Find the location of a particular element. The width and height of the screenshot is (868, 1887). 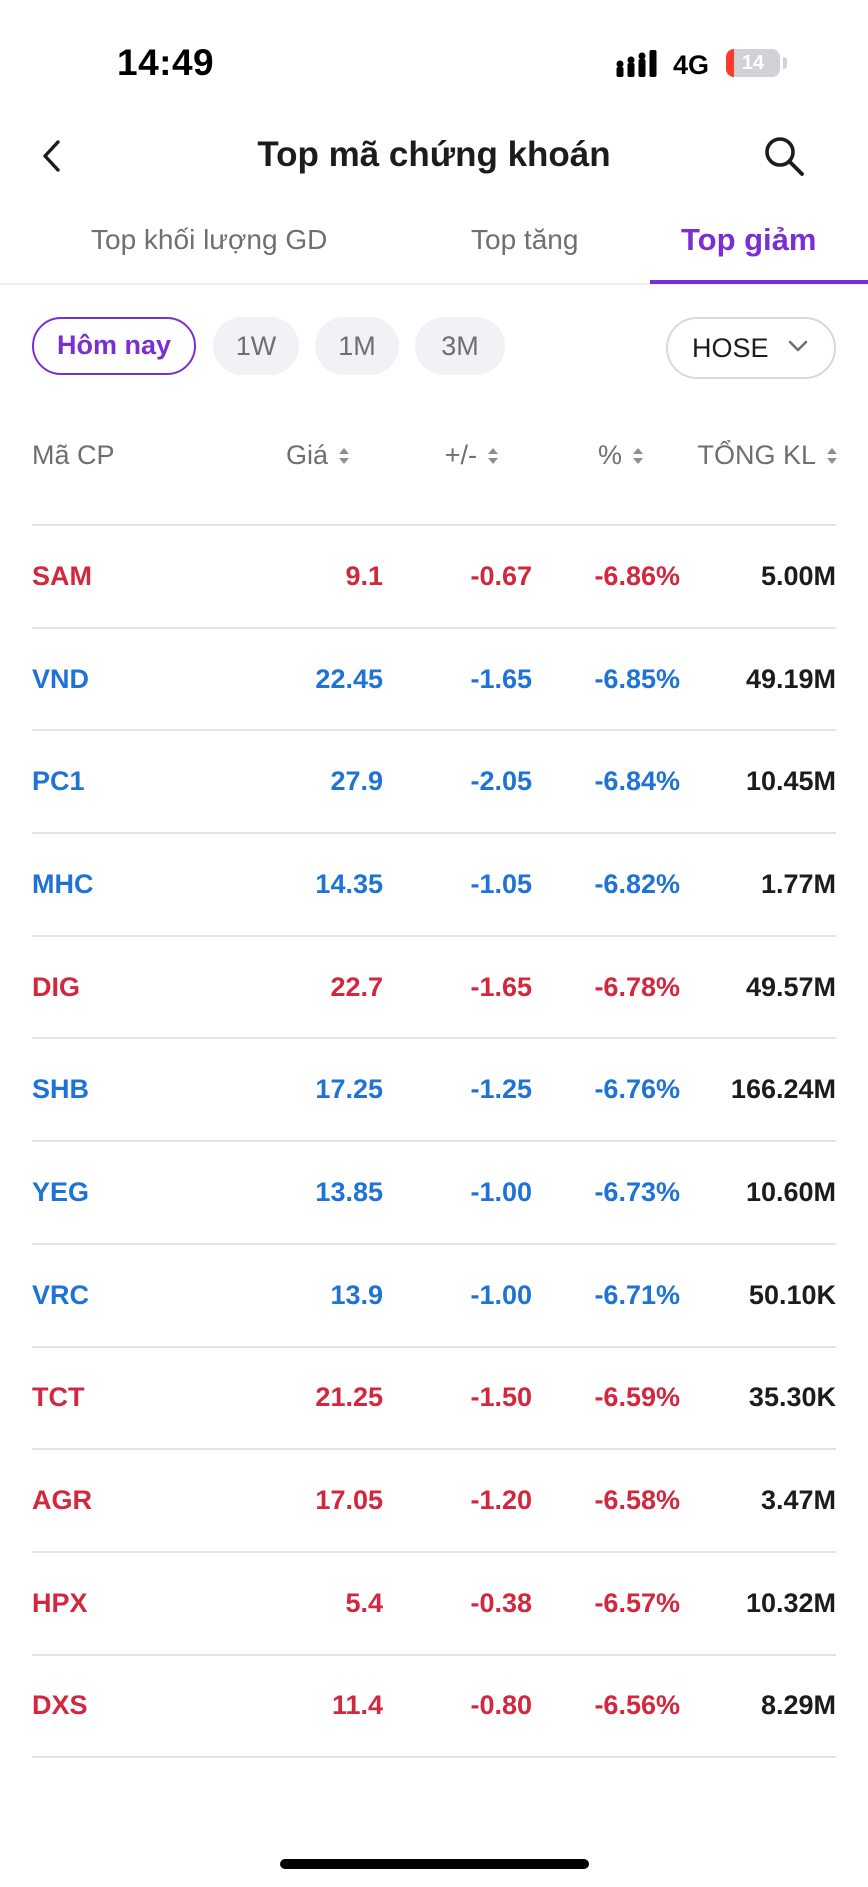

stock-price: 11.4 is located at coordinates (357, 1705).